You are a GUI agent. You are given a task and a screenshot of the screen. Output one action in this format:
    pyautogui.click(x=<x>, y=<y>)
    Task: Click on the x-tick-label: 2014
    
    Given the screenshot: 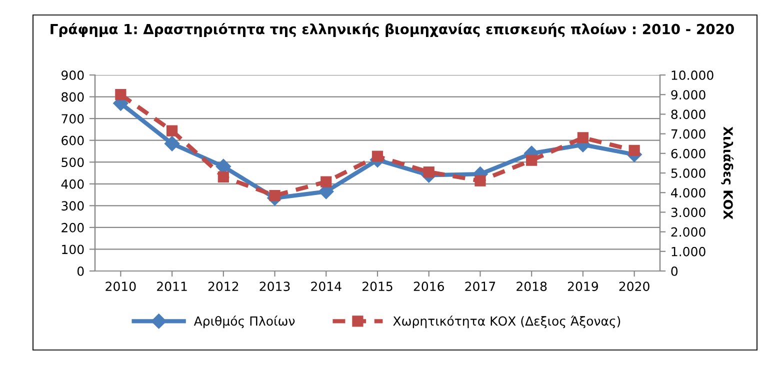 What is the action you would take?
    pyautogui.click(x=326, y=287)
    